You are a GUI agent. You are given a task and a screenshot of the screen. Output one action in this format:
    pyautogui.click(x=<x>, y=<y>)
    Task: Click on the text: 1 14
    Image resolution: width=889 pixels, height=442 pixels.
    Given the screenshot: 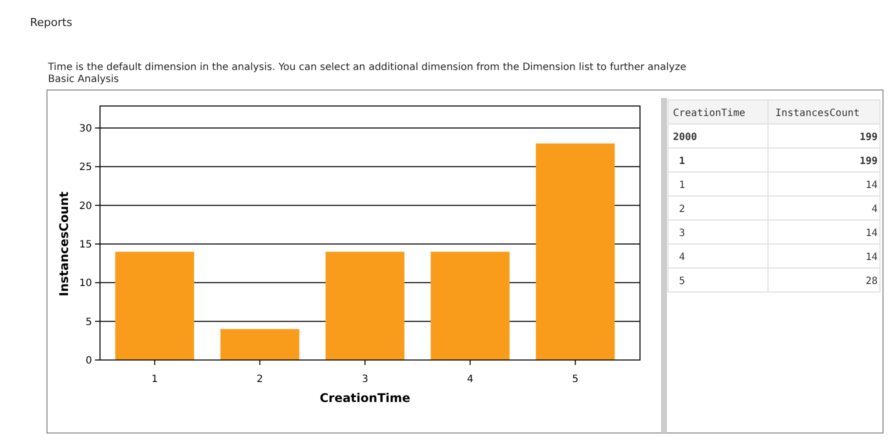 What is the action you would take?
    pyautogui.click(x=775, y=185)
    